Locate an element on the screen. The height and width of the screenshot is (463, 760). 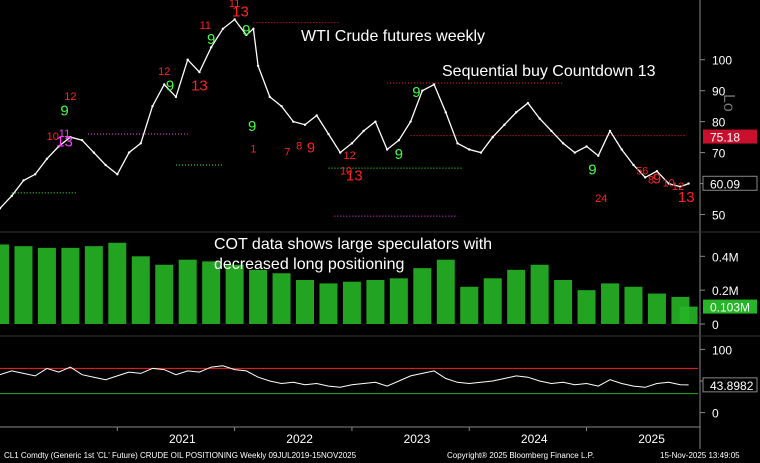
rsi-last-value-box is located at coordinates (730, 385).